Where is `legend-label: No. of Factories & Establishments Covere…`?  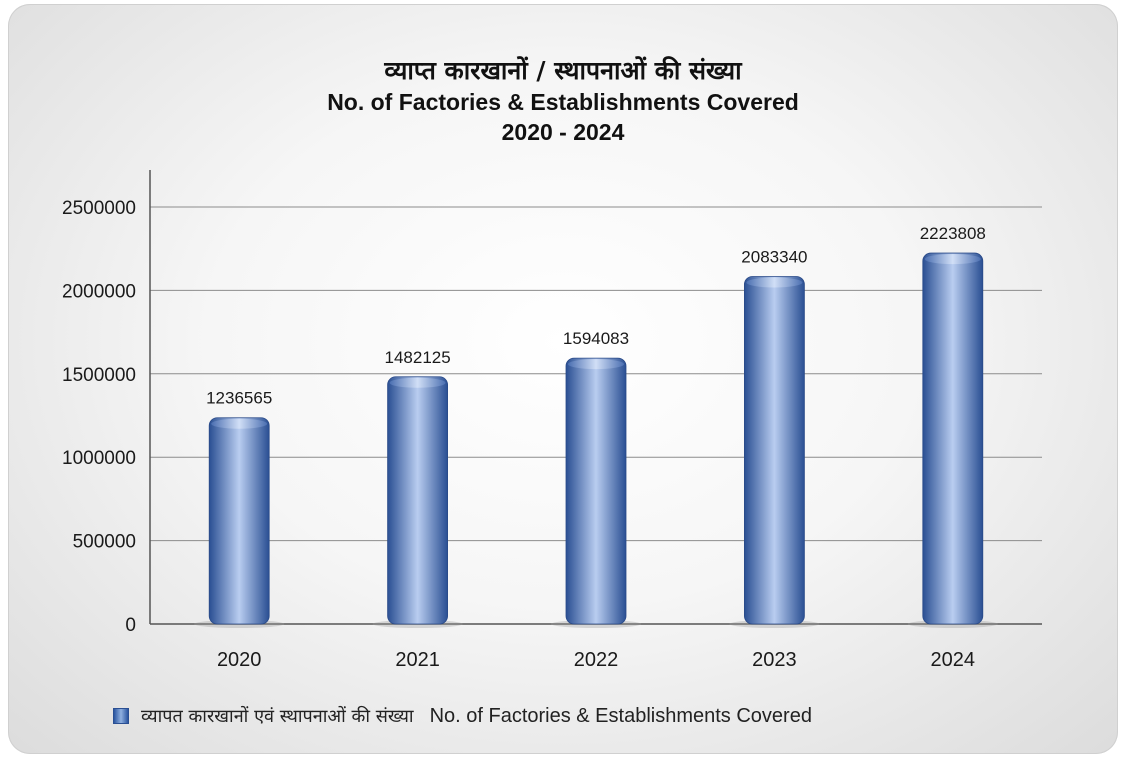
legend-label: No. of Factories & Establishments Covere… is located at coordinates (620, 715).